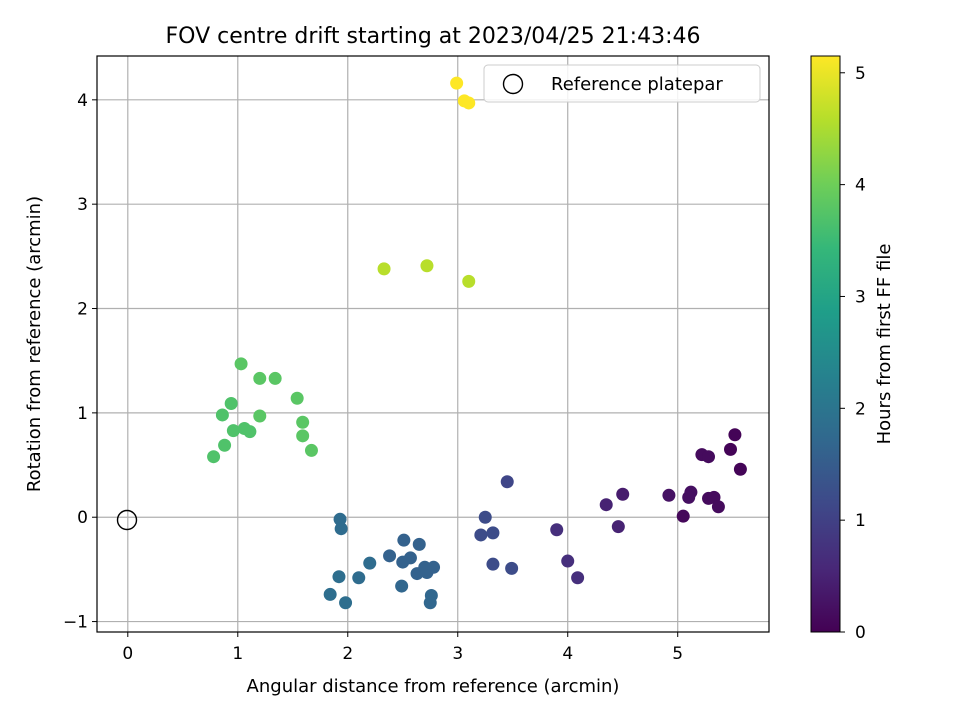  What do you see at coordinates (80, 362) in the screenshot?
I see `y-axis-ticks: −1 0 1 2 3 4` at bounding box center [80, 362].